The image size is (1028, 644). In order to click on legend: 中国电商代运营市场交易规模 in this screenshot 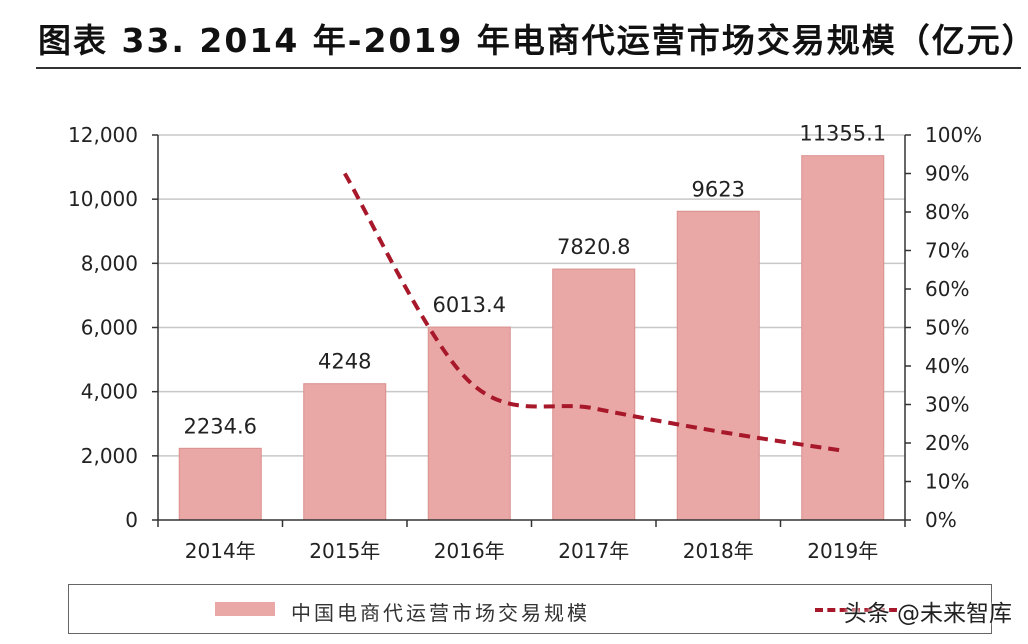, I will do `click(530, 609)`.